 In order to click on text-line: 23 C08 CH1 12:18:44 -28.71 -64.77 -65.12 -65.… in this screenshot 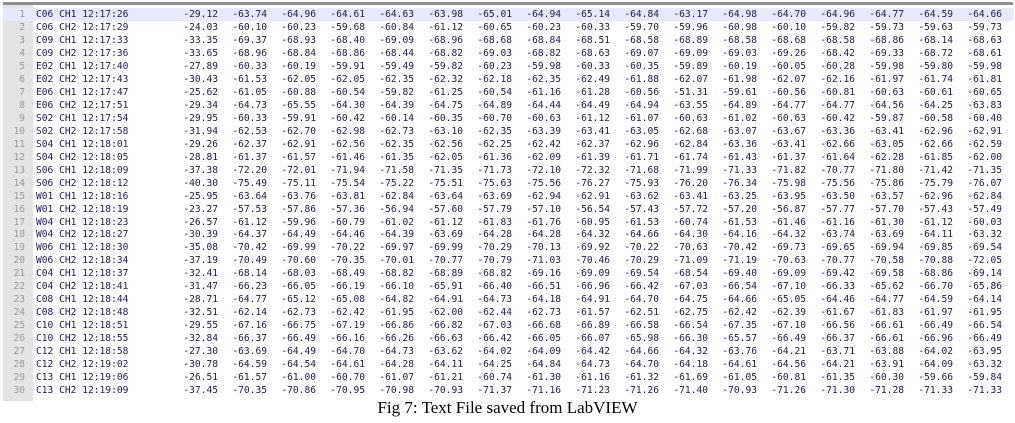, I will do `click(508, 299)`.